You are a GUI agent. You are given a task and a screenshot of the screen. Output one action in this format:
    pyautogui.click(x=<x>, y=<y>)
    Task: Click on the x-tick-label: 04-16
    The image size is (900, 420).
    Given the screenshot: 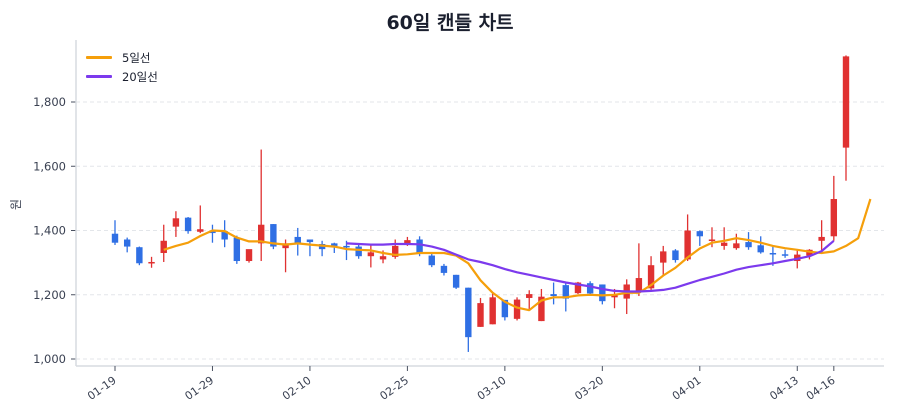 What is the action you would take?
    pyautogui.click(x=821, y=388)
    